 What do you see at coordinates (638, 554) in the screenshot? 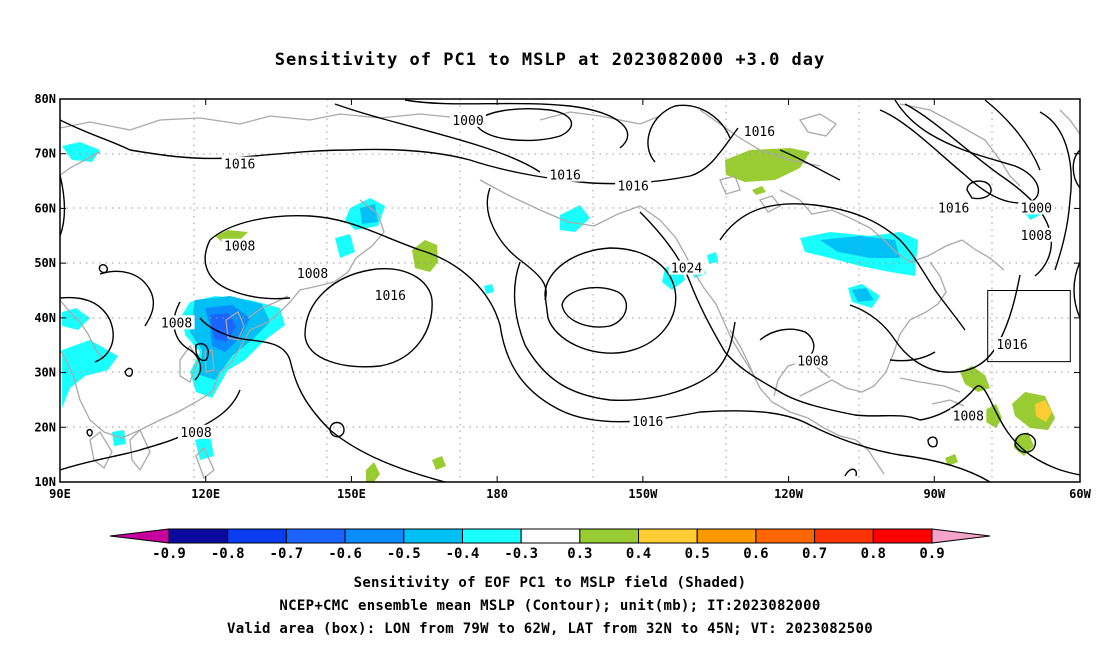
I see `colorbar-label: 0.4` at bounding box center [638, 554].